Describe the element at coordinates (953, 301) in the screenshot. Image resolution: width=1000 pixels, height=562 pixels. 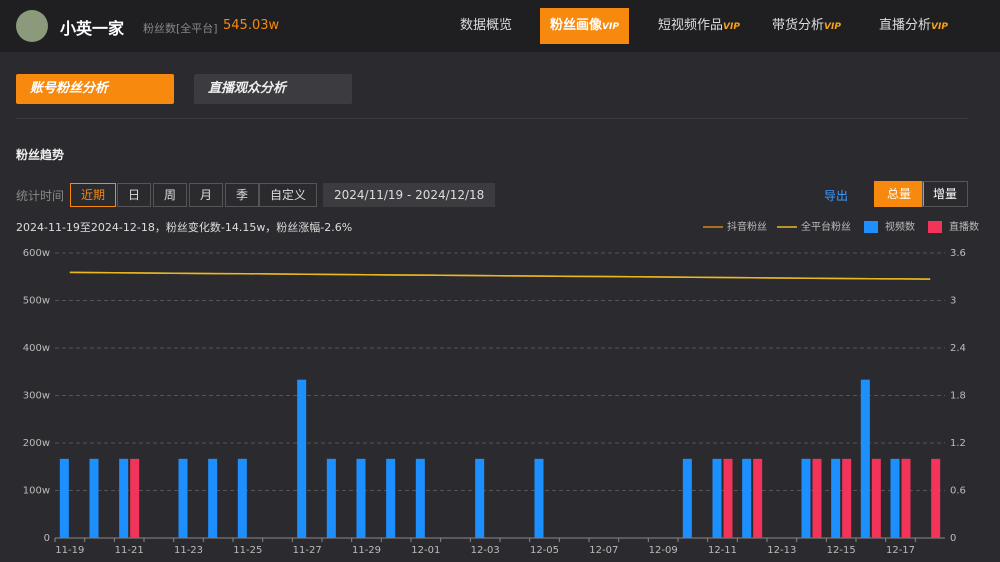
I see `y2-tick-label: 3` at that location.